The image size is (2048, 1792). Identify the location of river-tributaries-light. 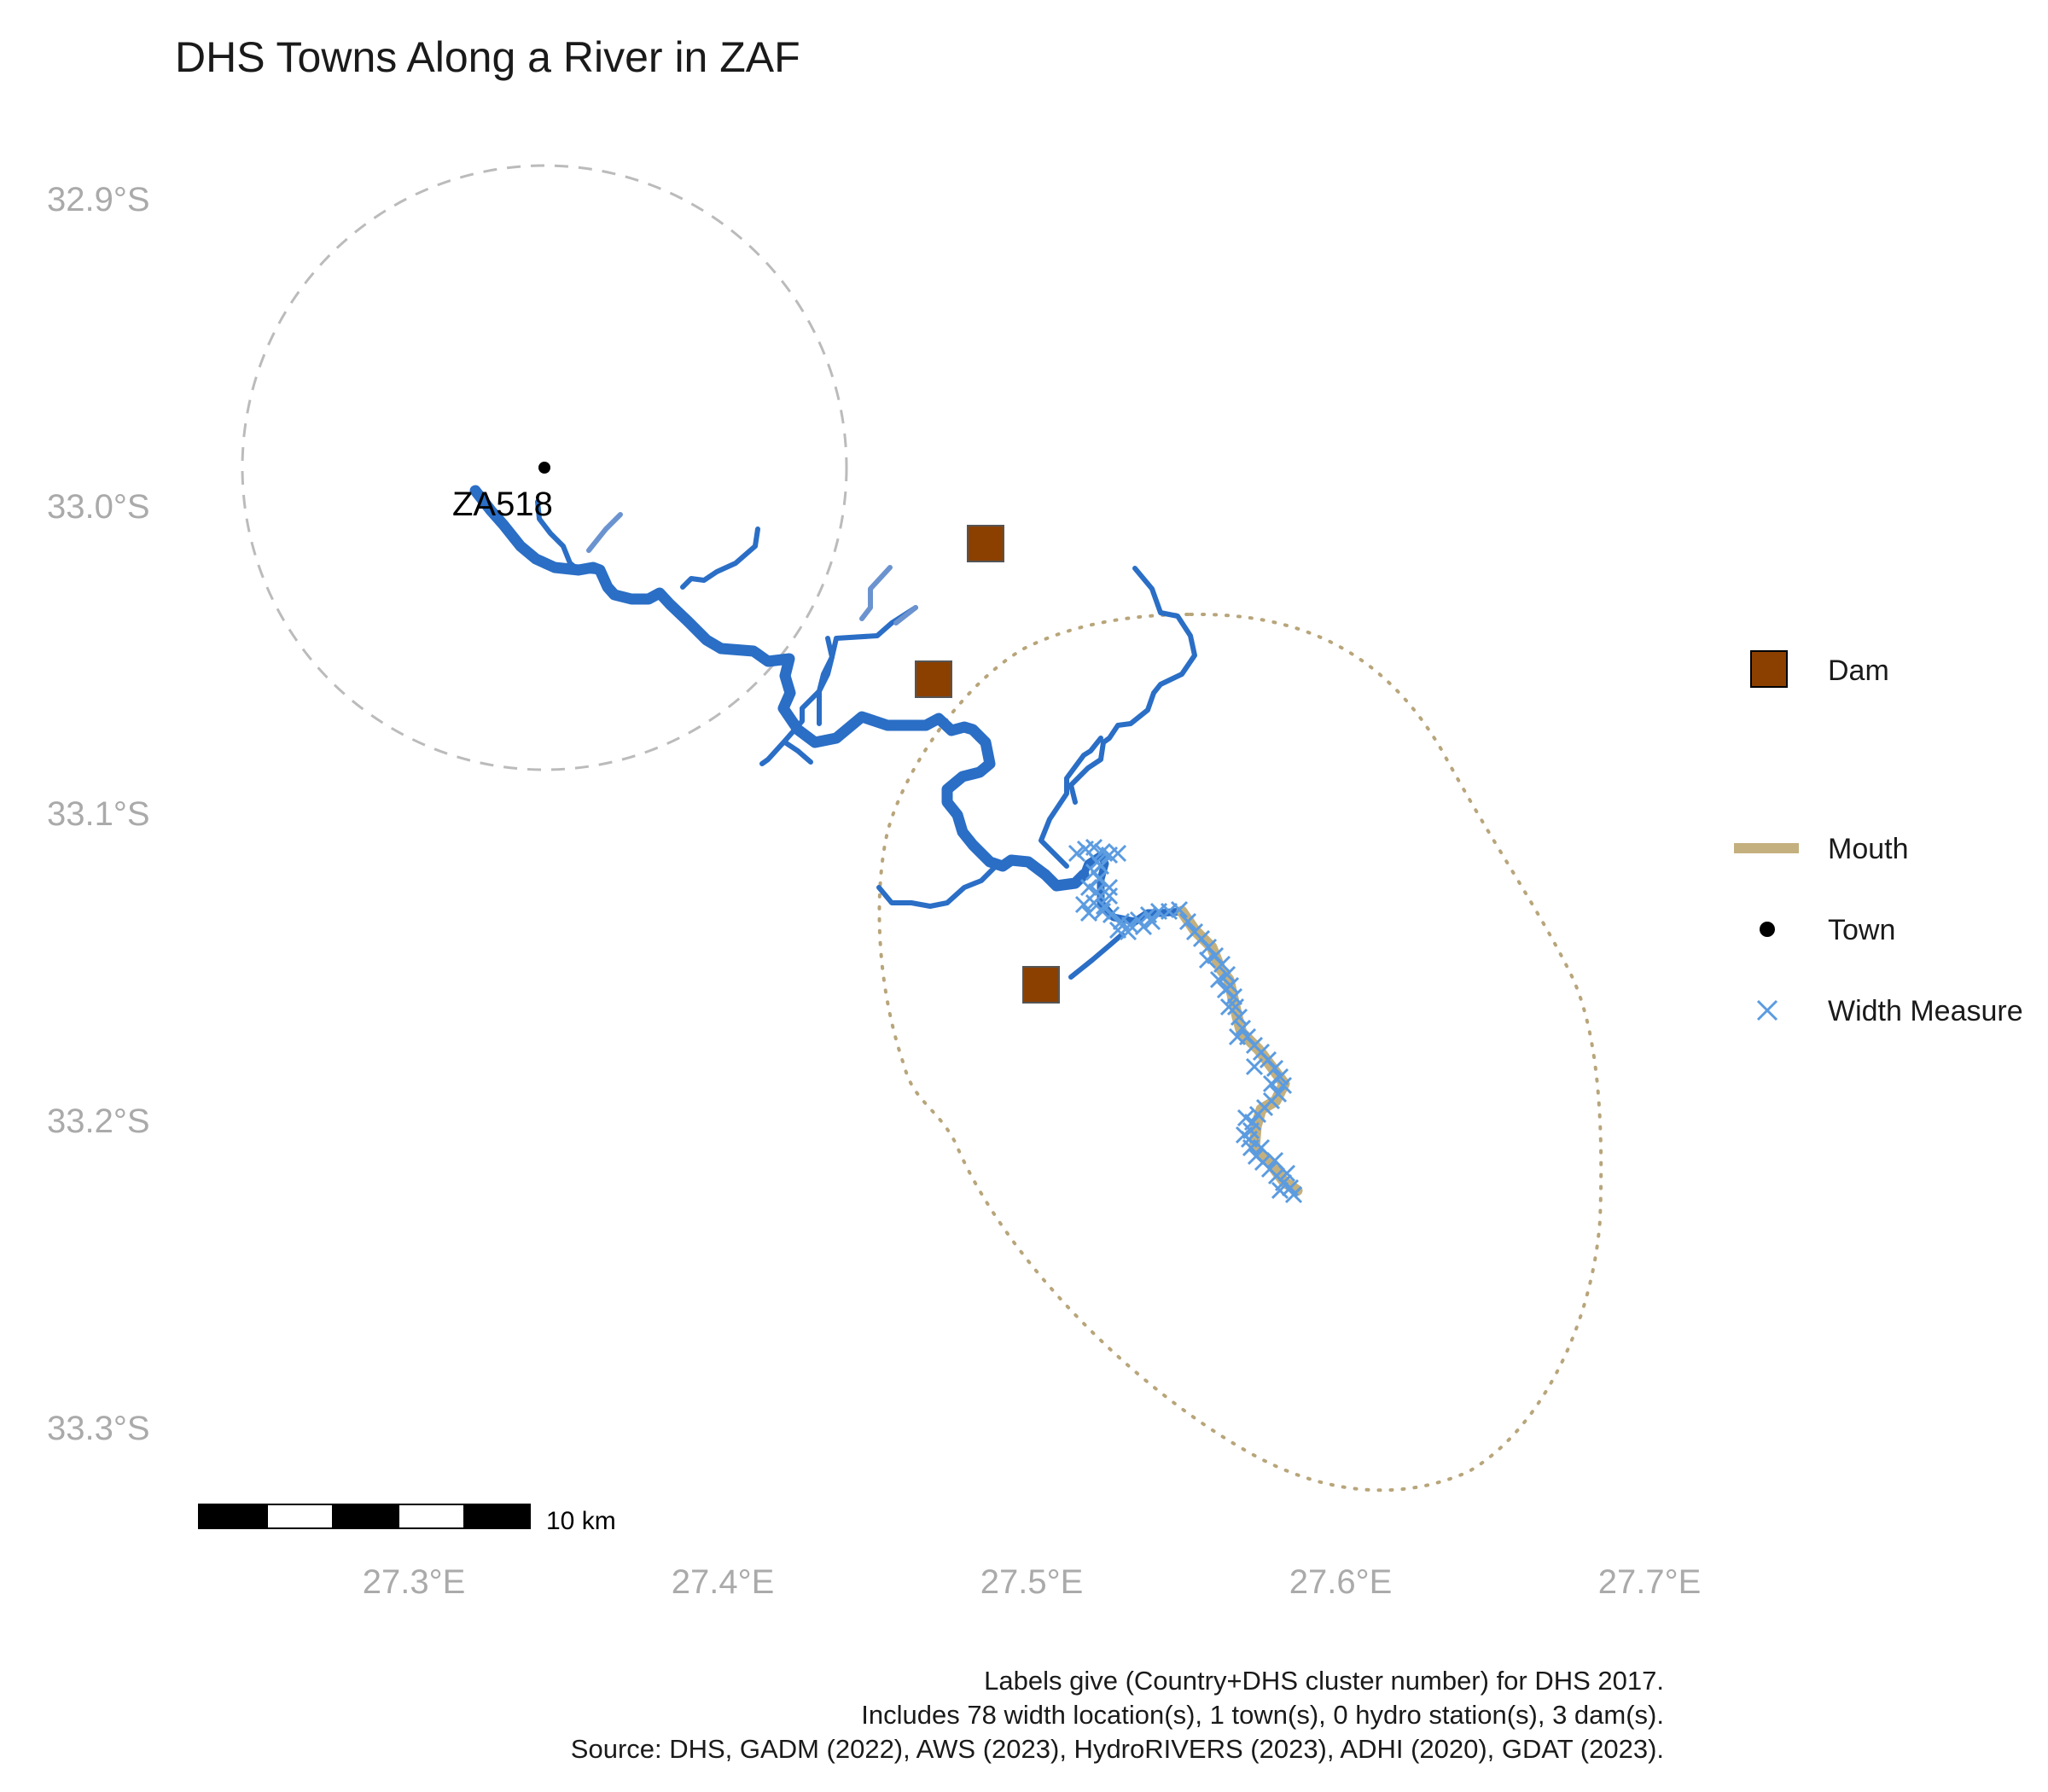
(752, 568).